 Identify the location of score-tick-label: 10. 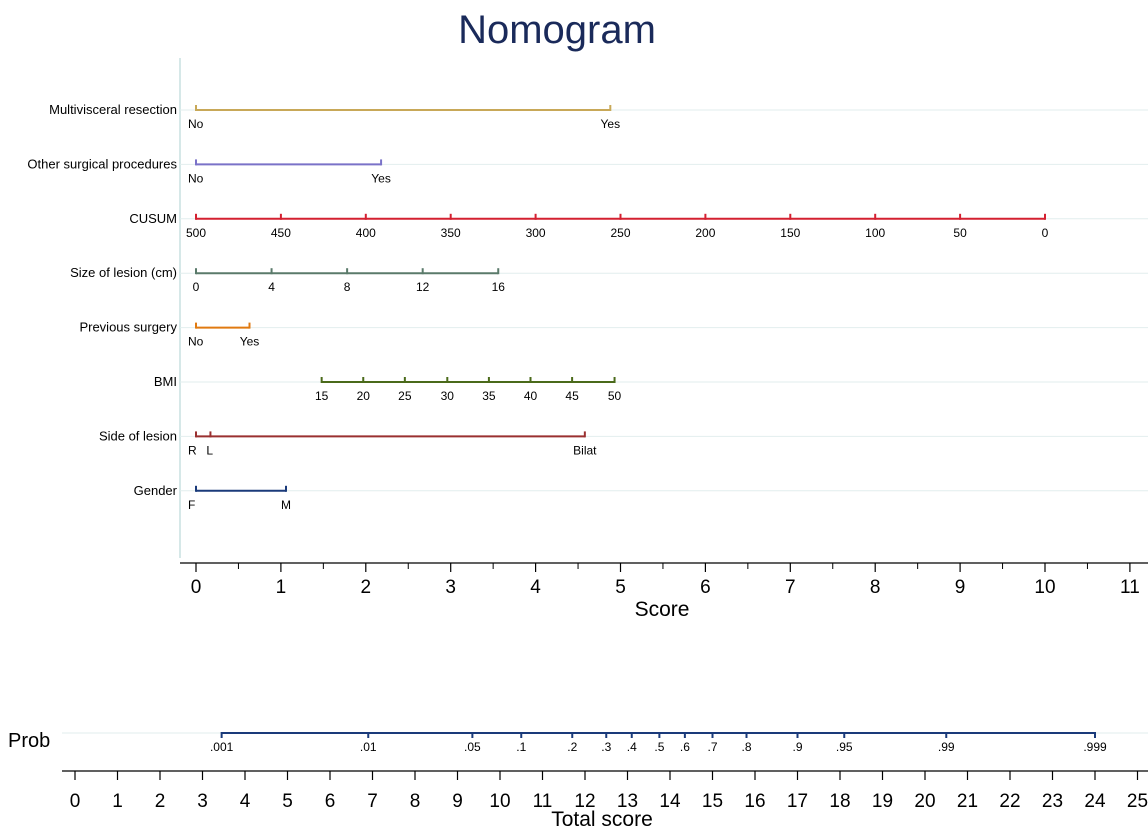
(1044, 587).